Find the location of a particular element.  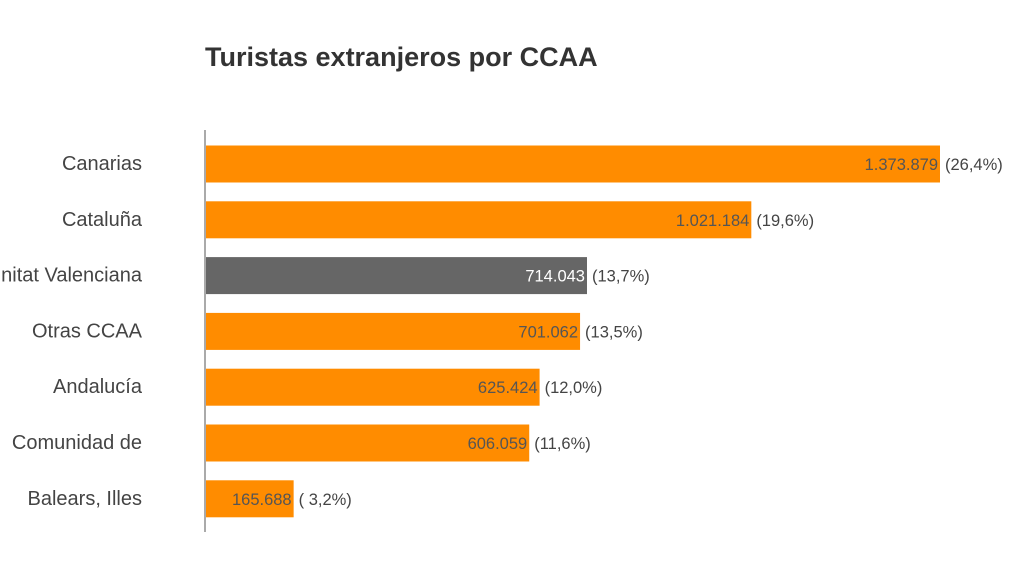

value-label: 625.424 is located at coordinates (508, 388).